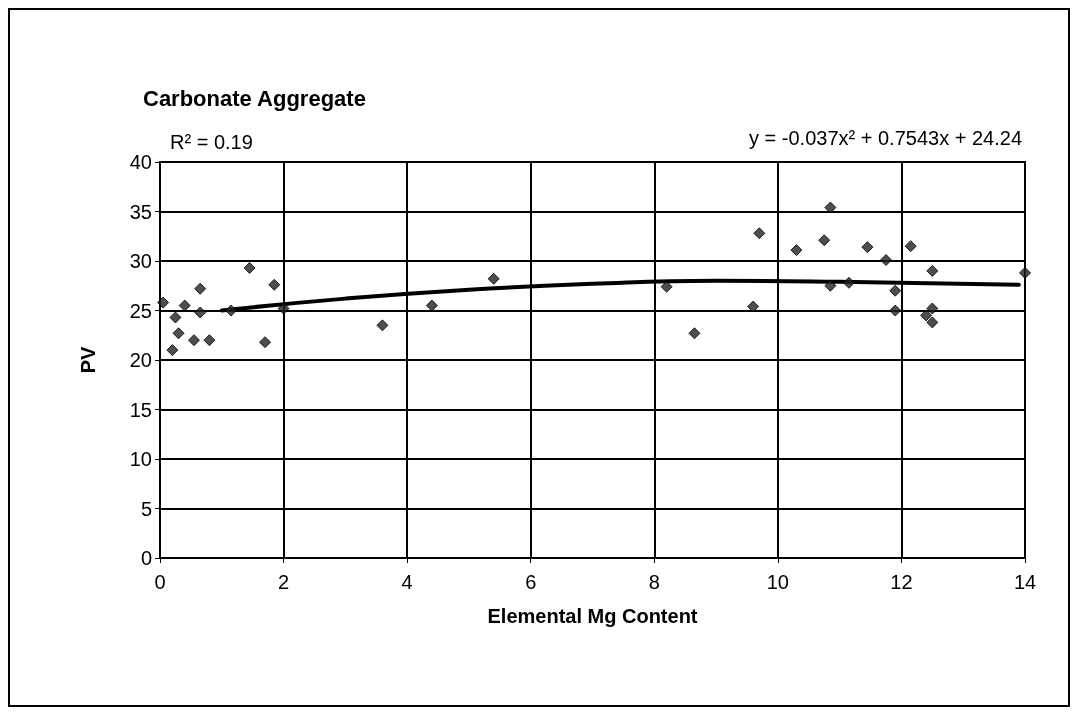 The width and height of the screenshot is (1078, 715). What do you see at coordinates (140, 310) in the screenshot?
I see `y-tick-label: 25` at bounding box center [140, 310].